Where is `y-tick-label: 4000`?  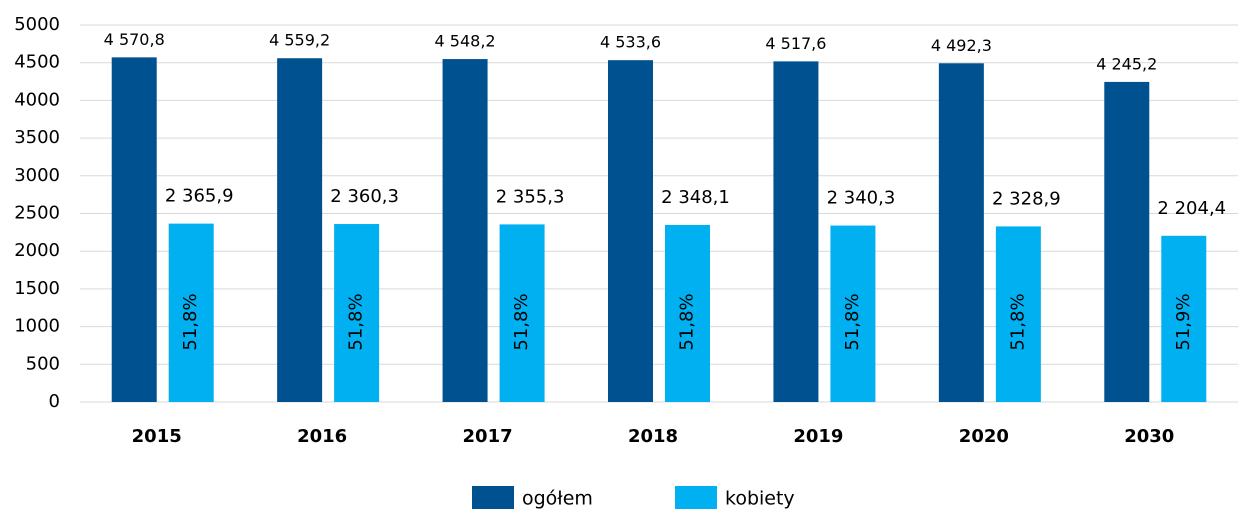
y-tick-label: 4000 is located at coordinates (37, 99).